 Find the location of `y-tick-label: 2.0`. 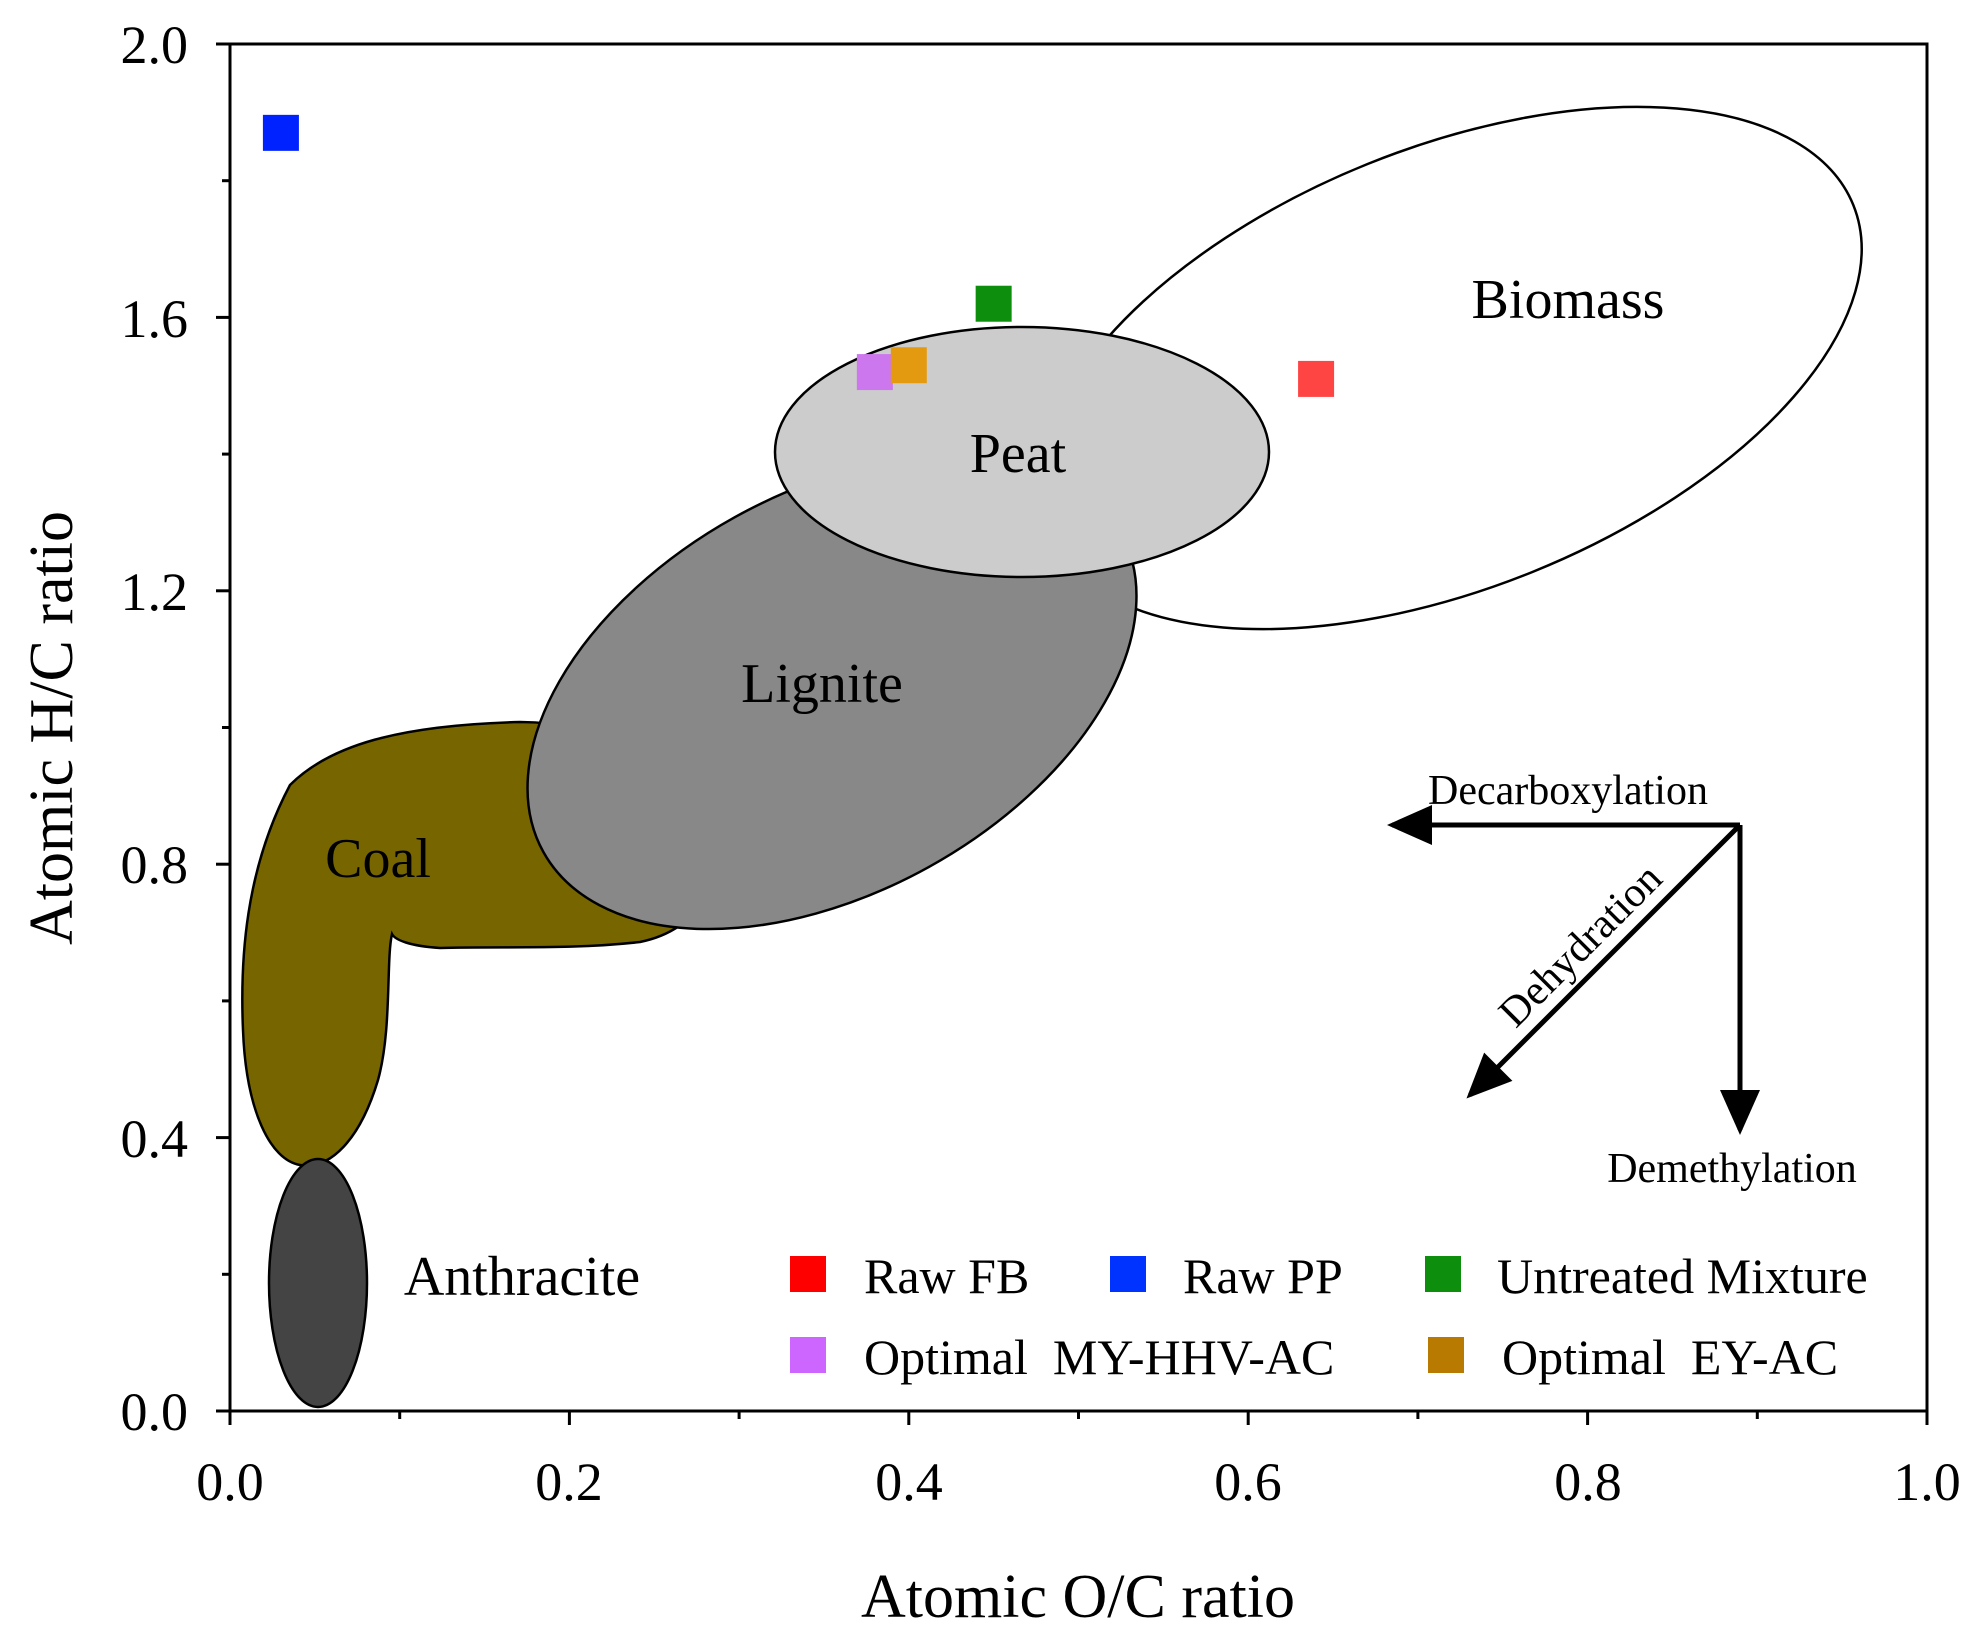

y-tick-label: 2.0 is located at coordinates (155, 45).